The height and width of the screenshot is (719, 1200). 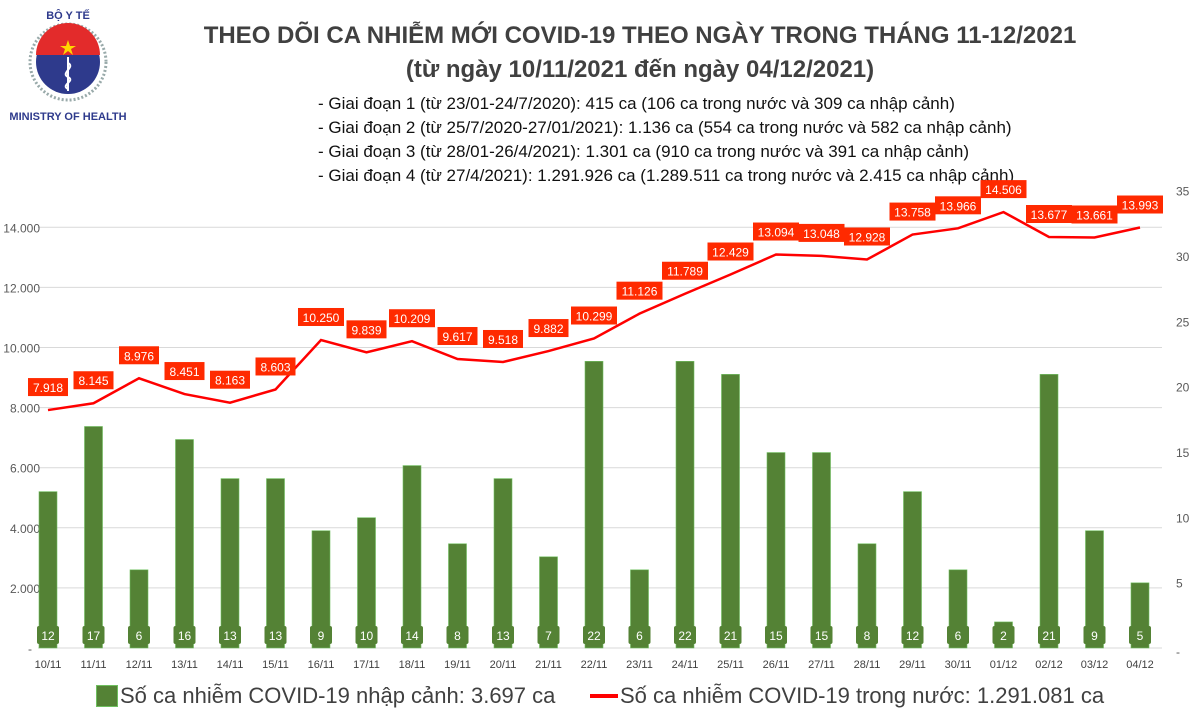 What do you see at coordinates (338, 695) in the screenshot?
I see `legend-imported-label: Số ca nhiễm COVID-19 nhập cảnh: 3.697 ca` at bounding box center [338, 695].